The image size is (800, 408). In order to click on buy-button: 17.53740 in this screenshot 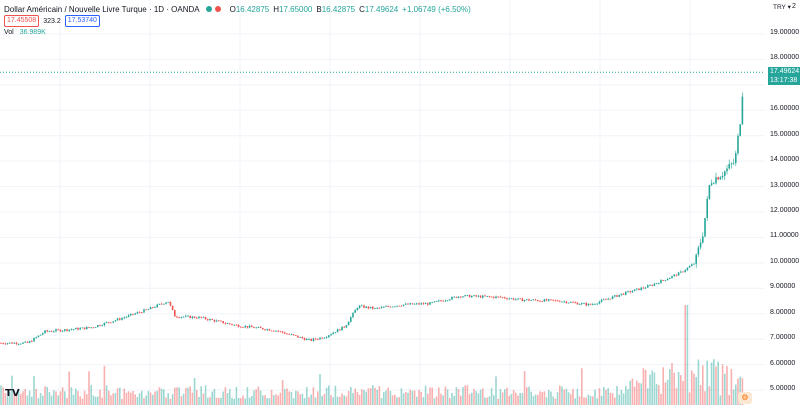, I will do `click(82, 21)`.